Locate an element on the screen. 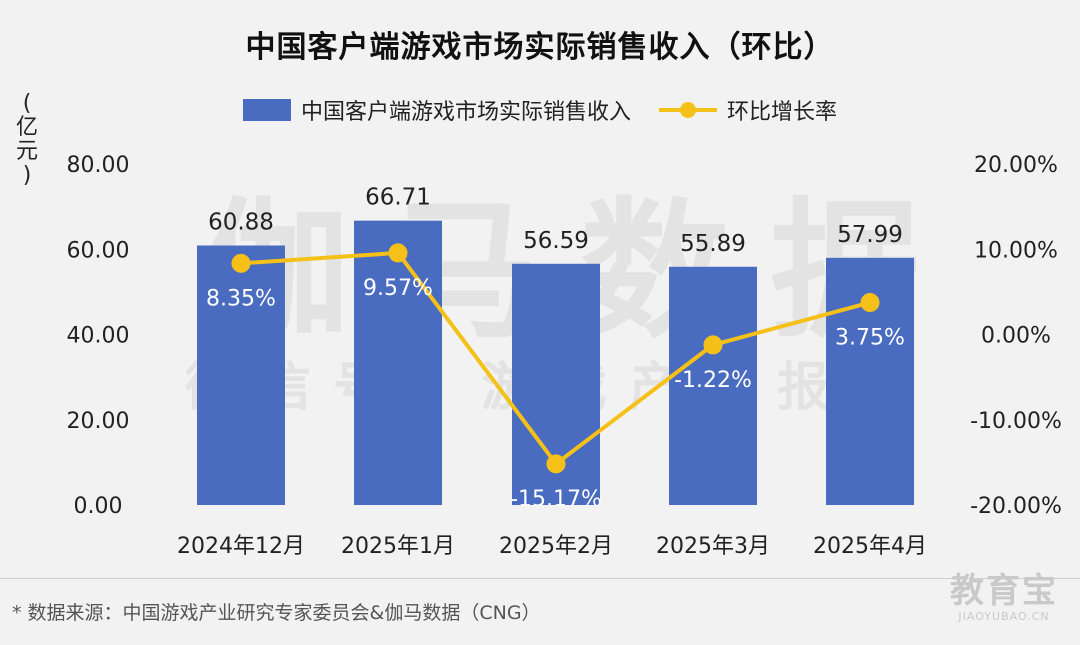 The height and width of the screenshot is (645, 1080). left-axis-tick: 60.00 is located at coordinates (98, 250).